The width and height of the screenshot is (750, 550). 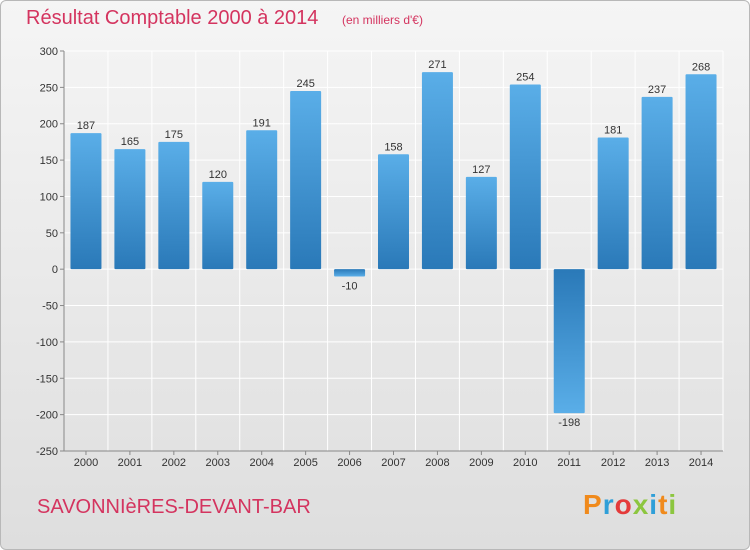 What do you see at coordinates (49, 52) in the screenshot?
I see `y-tick-label: 300` at bounding box center [49, 52].